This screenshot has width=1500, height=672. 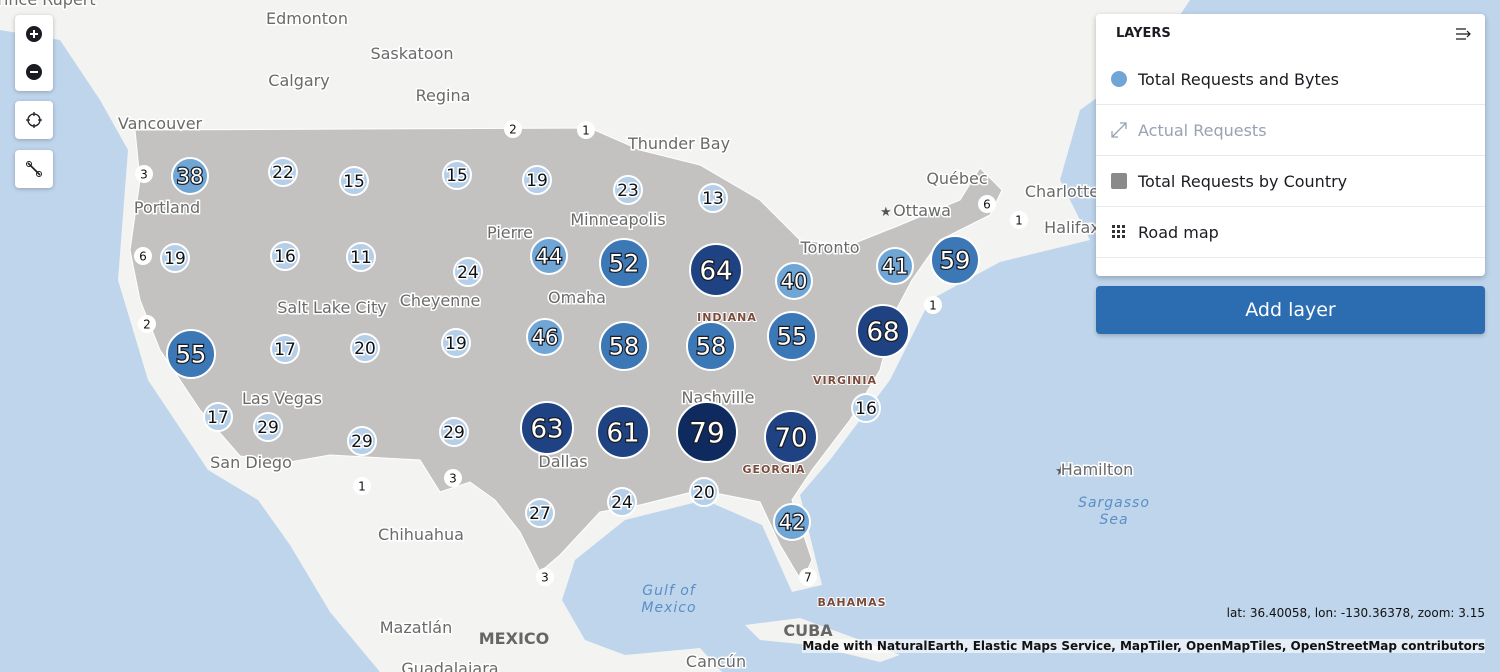 I want to click on layer-row: Road map, so click(x=1290, y=232).